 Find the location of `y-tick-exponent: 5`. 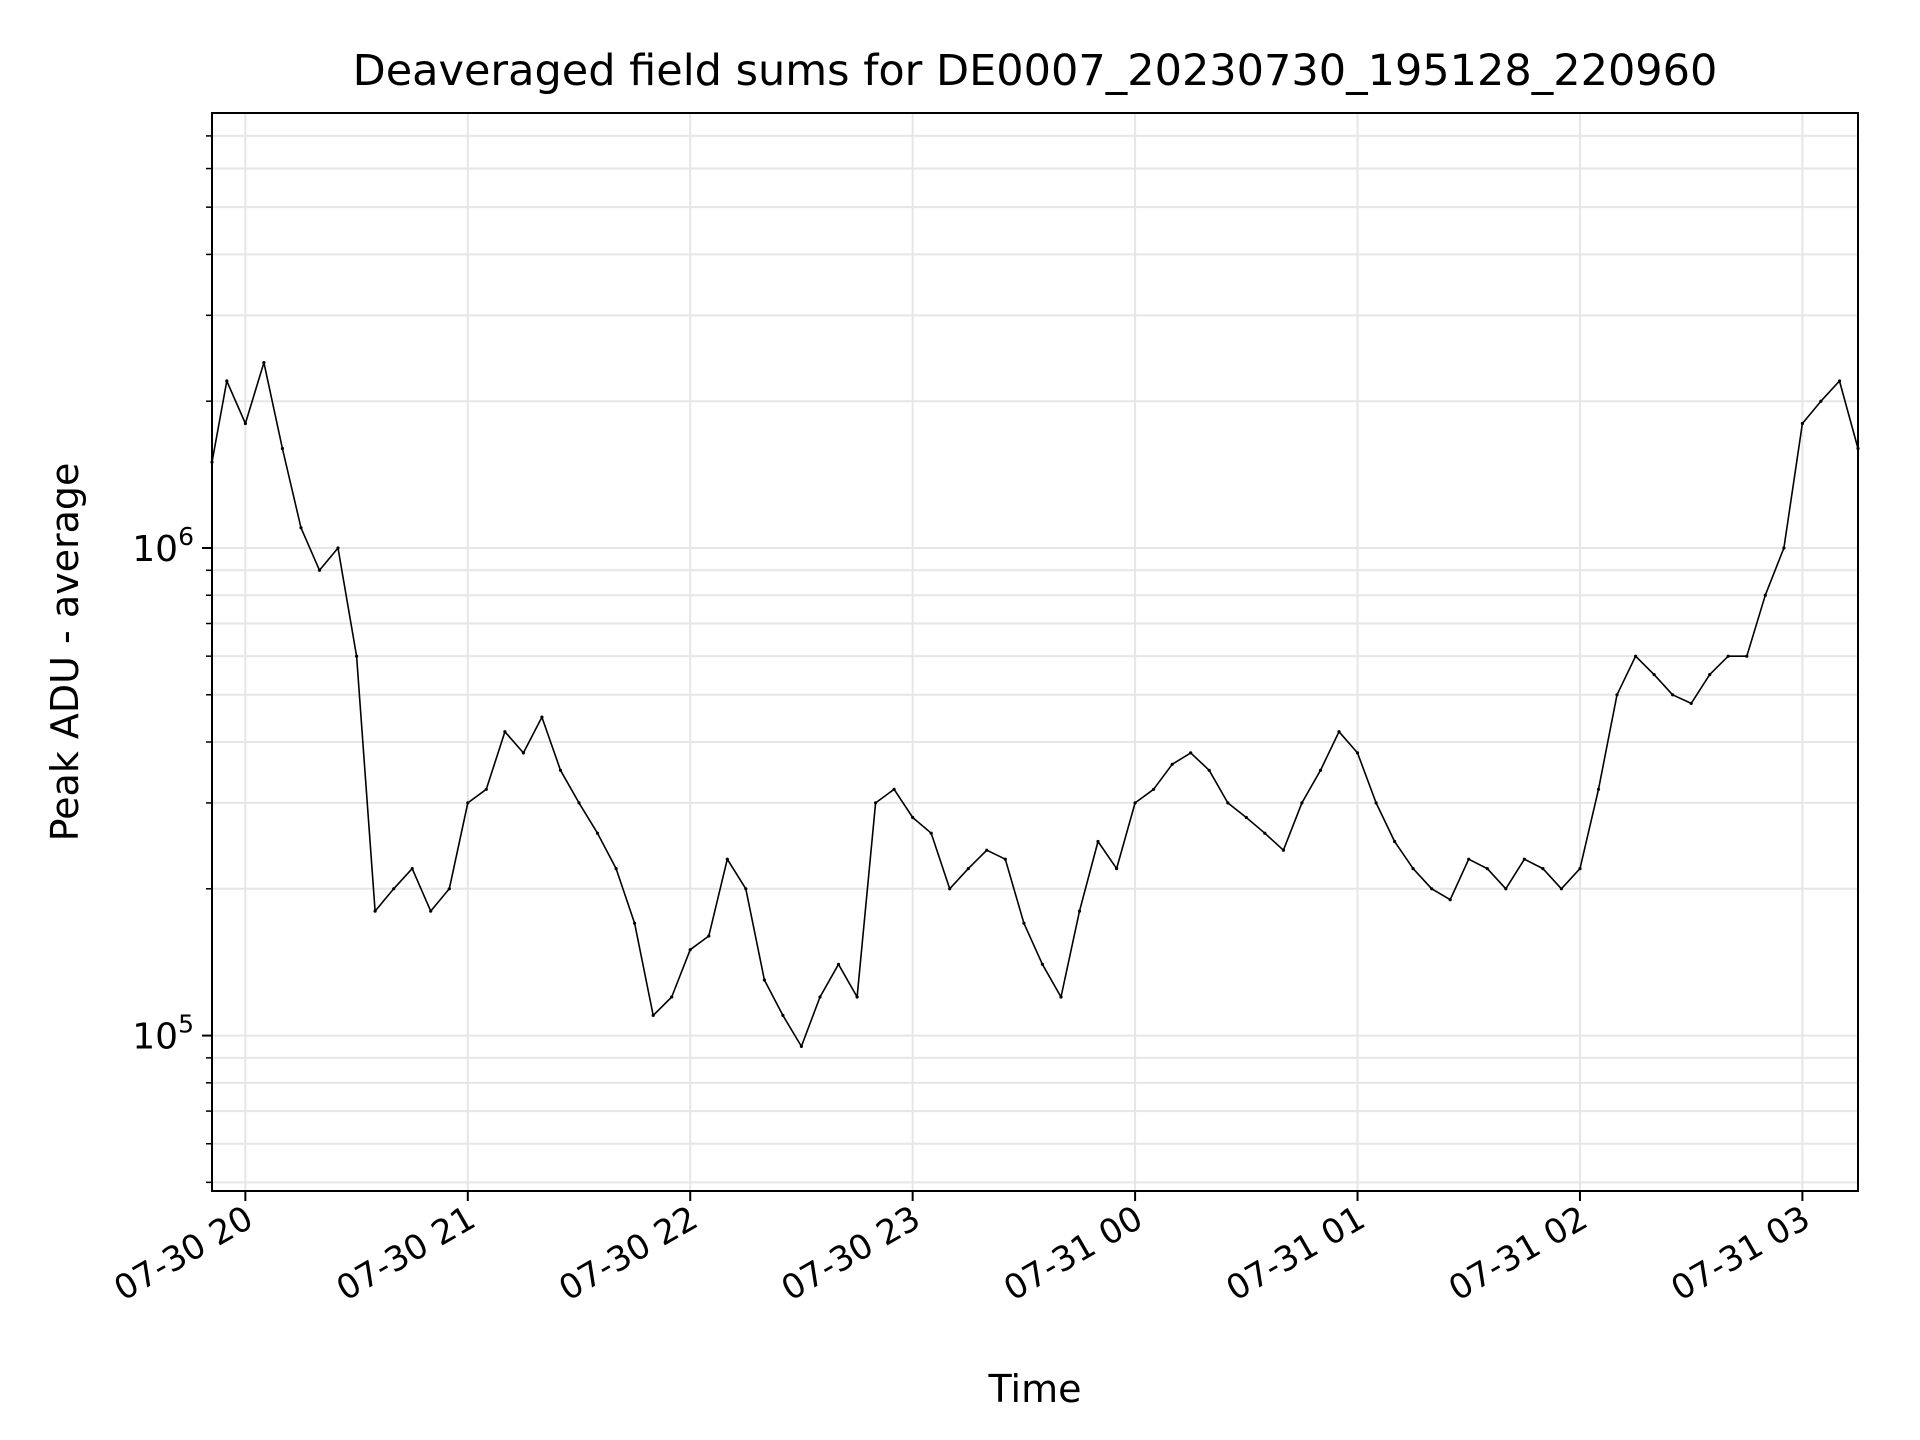

y-tick-exponent: 5 is located at coordinates (186, 1024).